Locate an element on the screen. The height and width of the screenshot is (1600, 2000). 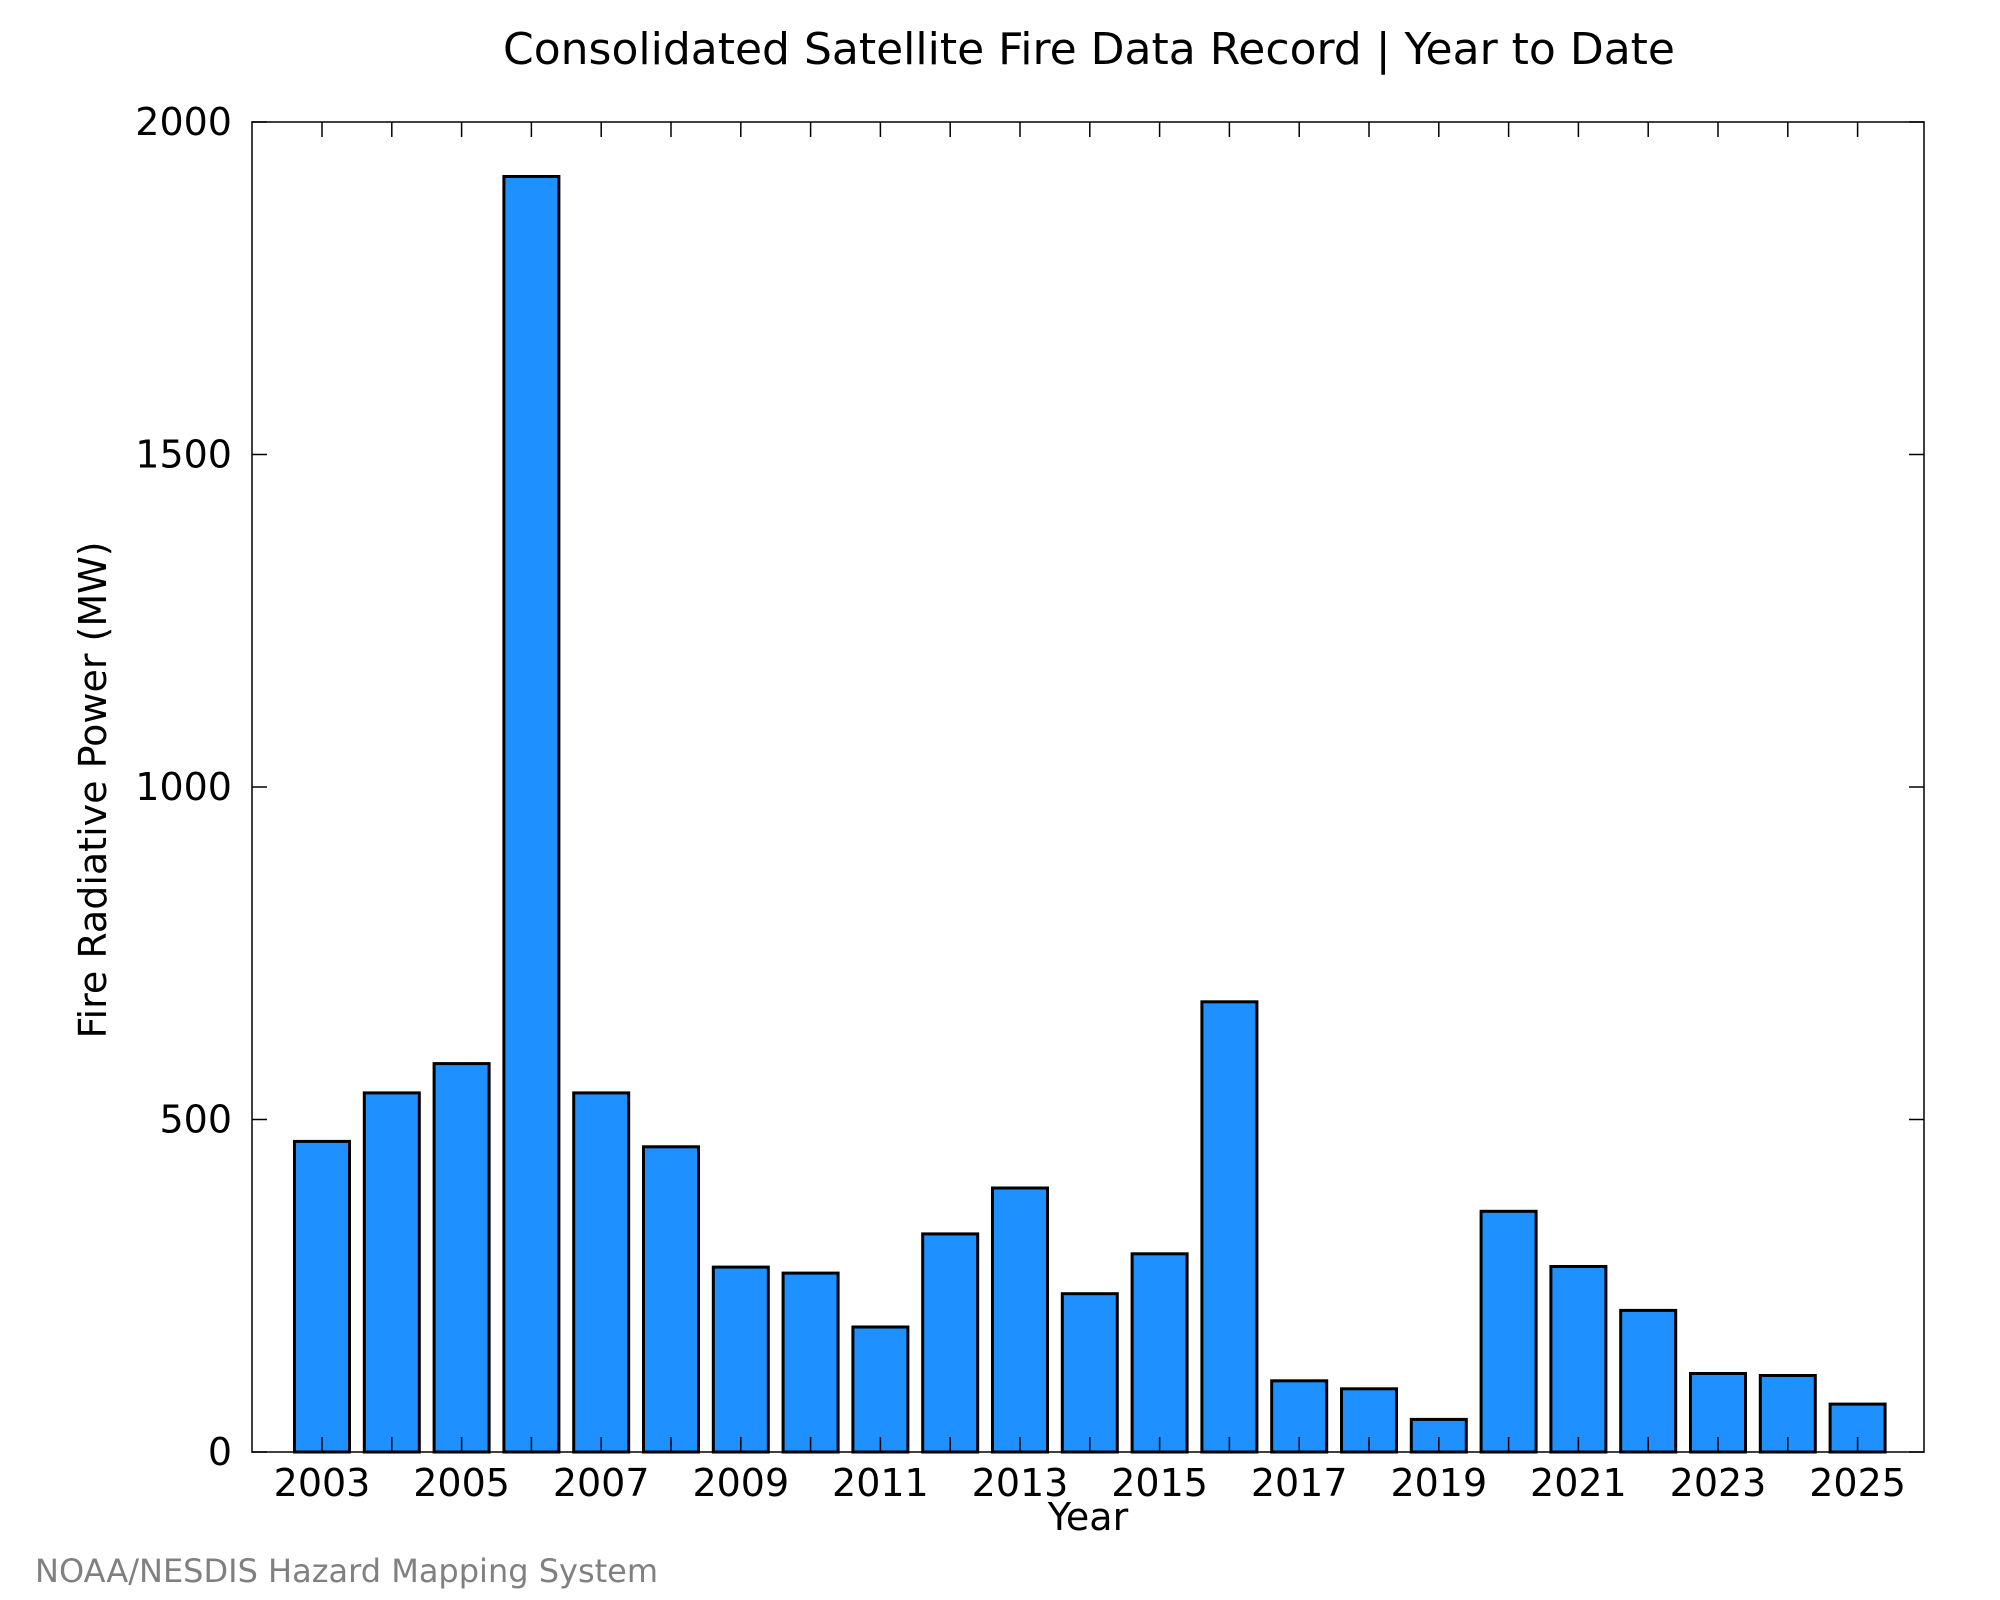
bar-2006 is located at coordinates (531, 814).